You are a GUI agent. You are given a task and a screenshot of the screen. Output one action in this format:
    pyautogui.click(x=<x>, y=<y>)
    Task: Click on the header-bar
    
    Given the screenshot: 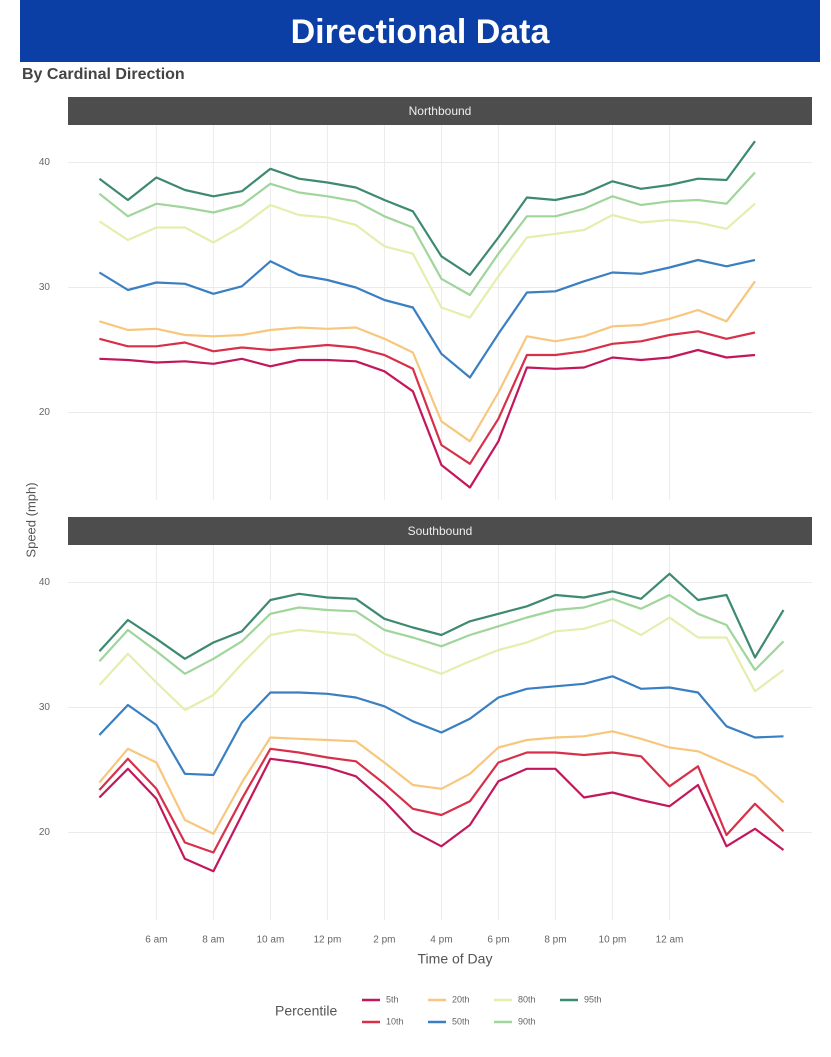 What is the action you would take?
    pyautogui.click(x=420, y=31)
    